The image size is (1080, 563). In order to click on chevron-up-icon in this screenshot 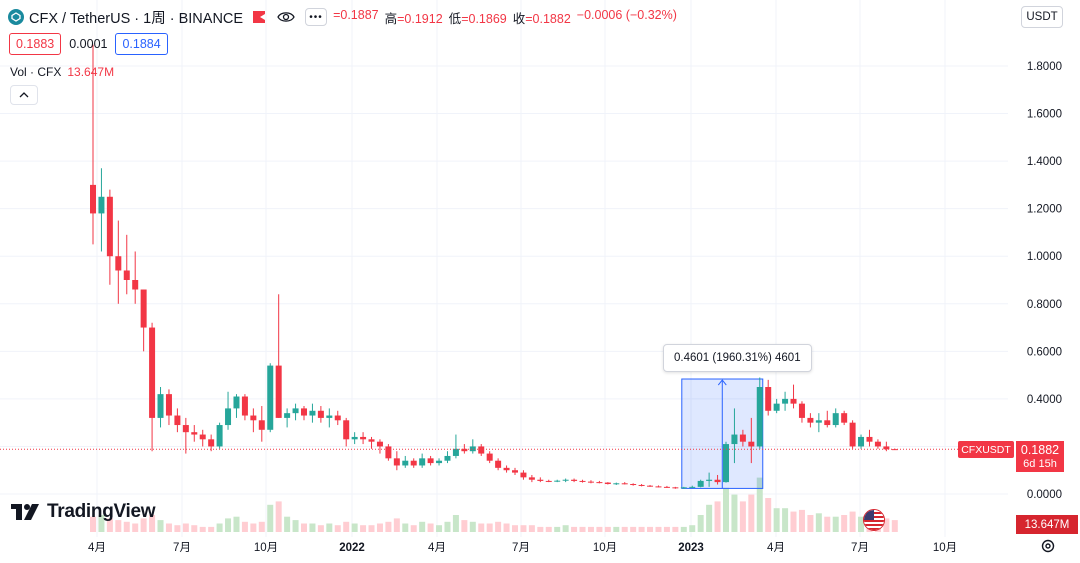, I will do `click(24, 95)`.